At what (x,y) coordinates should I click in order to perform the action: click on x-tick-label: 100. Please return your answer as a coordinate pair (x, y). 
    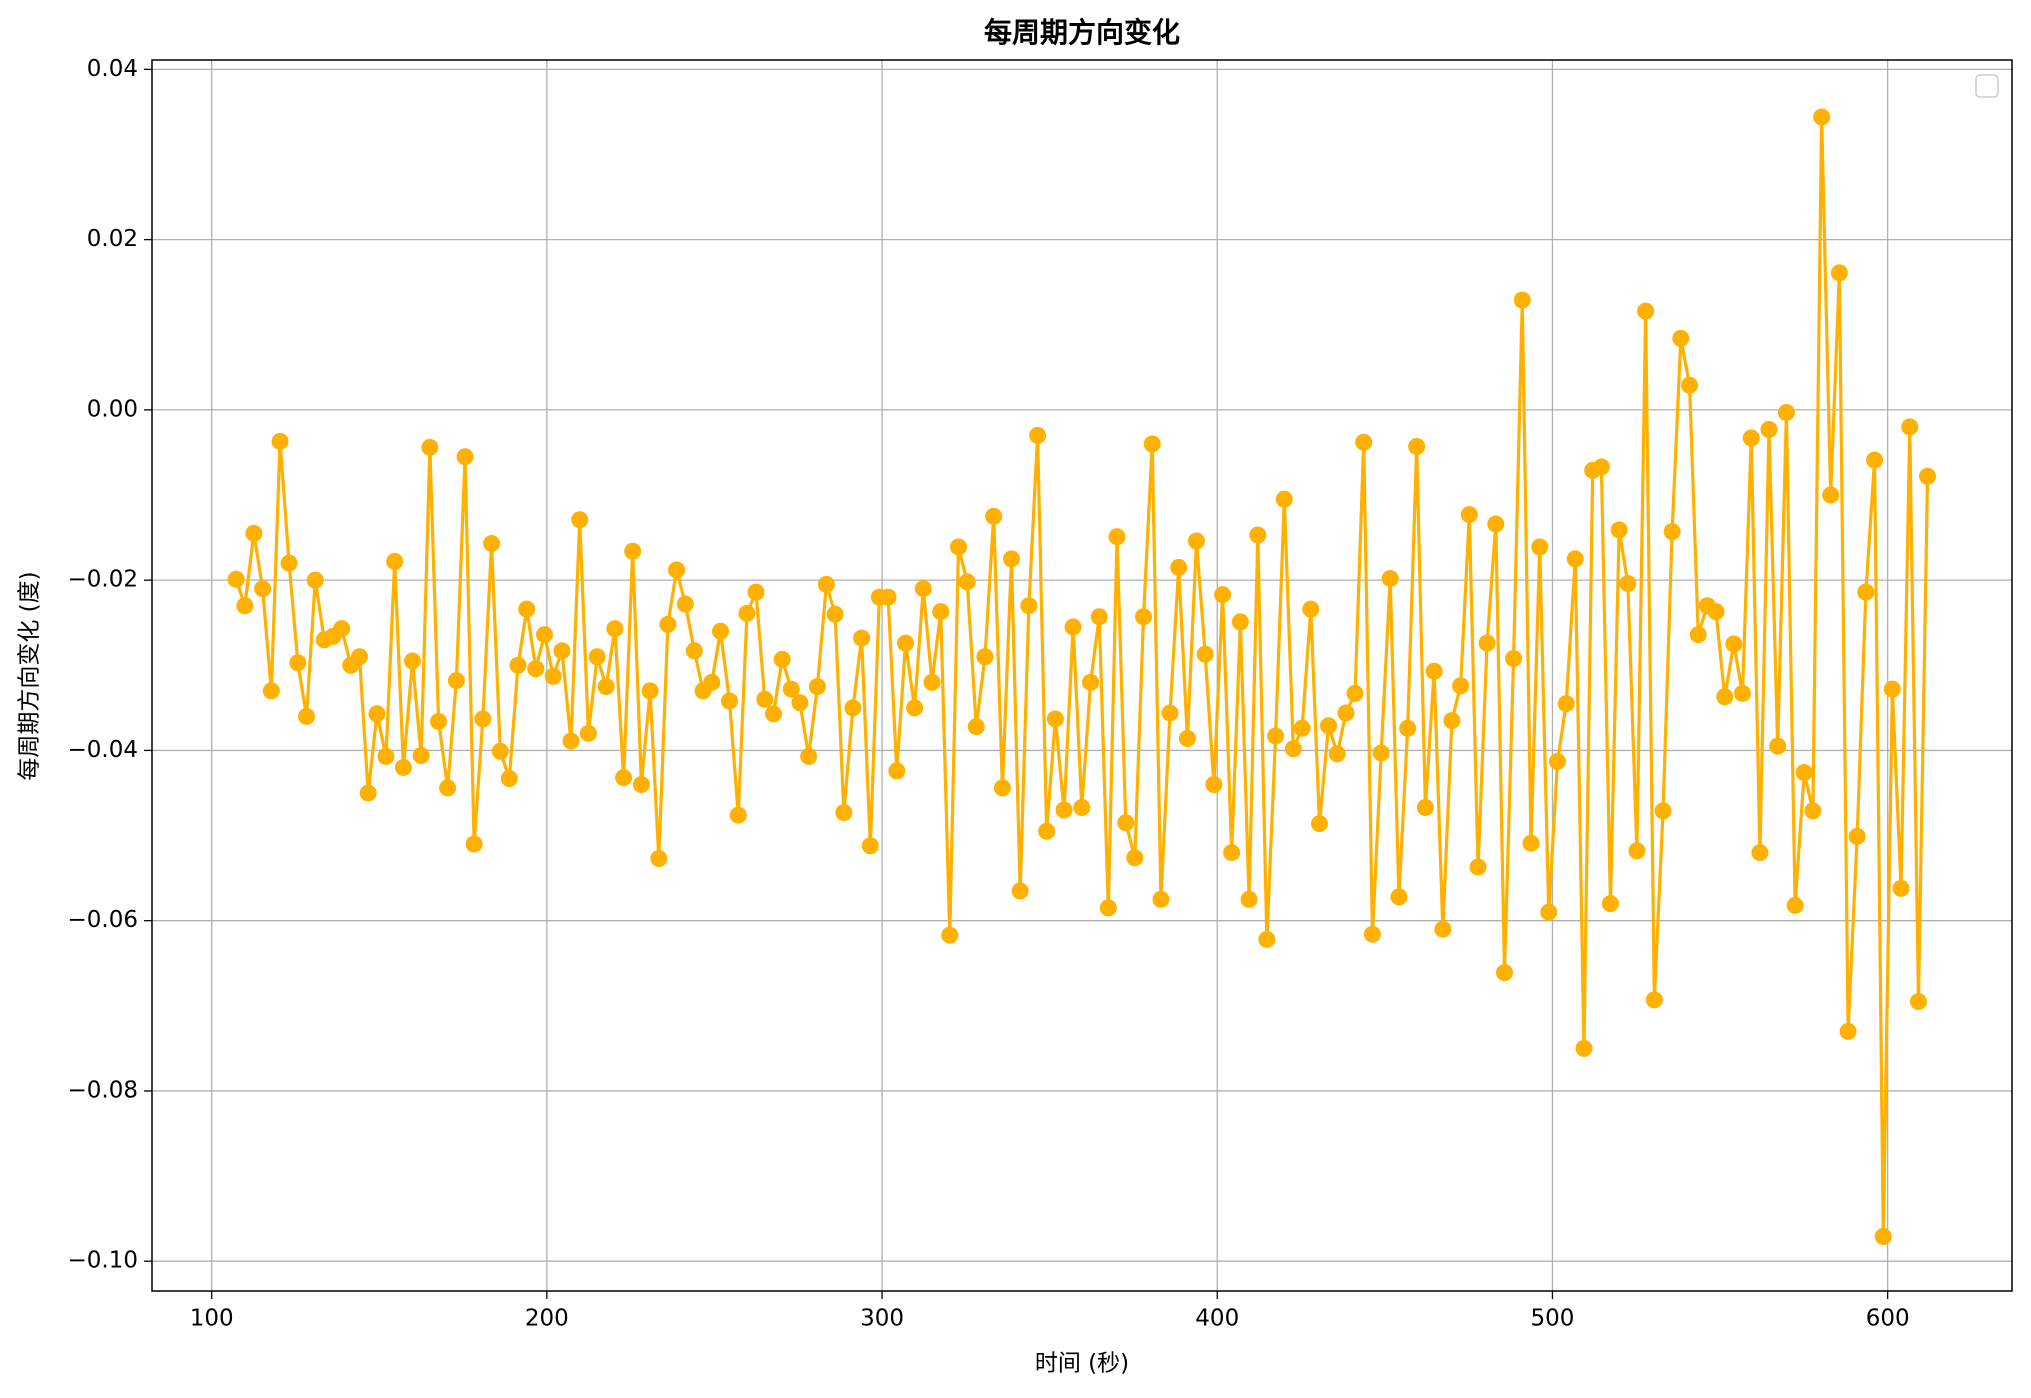
    Looking at the image, I should click on (212, 1319).